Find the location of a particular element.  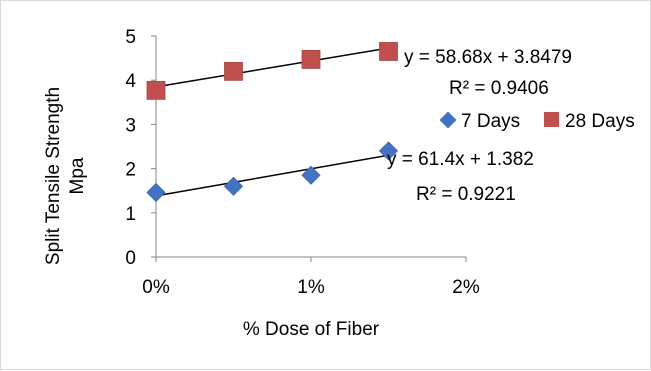

x-axis-title: % Dose of Fiber is located at coordinates (311, 329).